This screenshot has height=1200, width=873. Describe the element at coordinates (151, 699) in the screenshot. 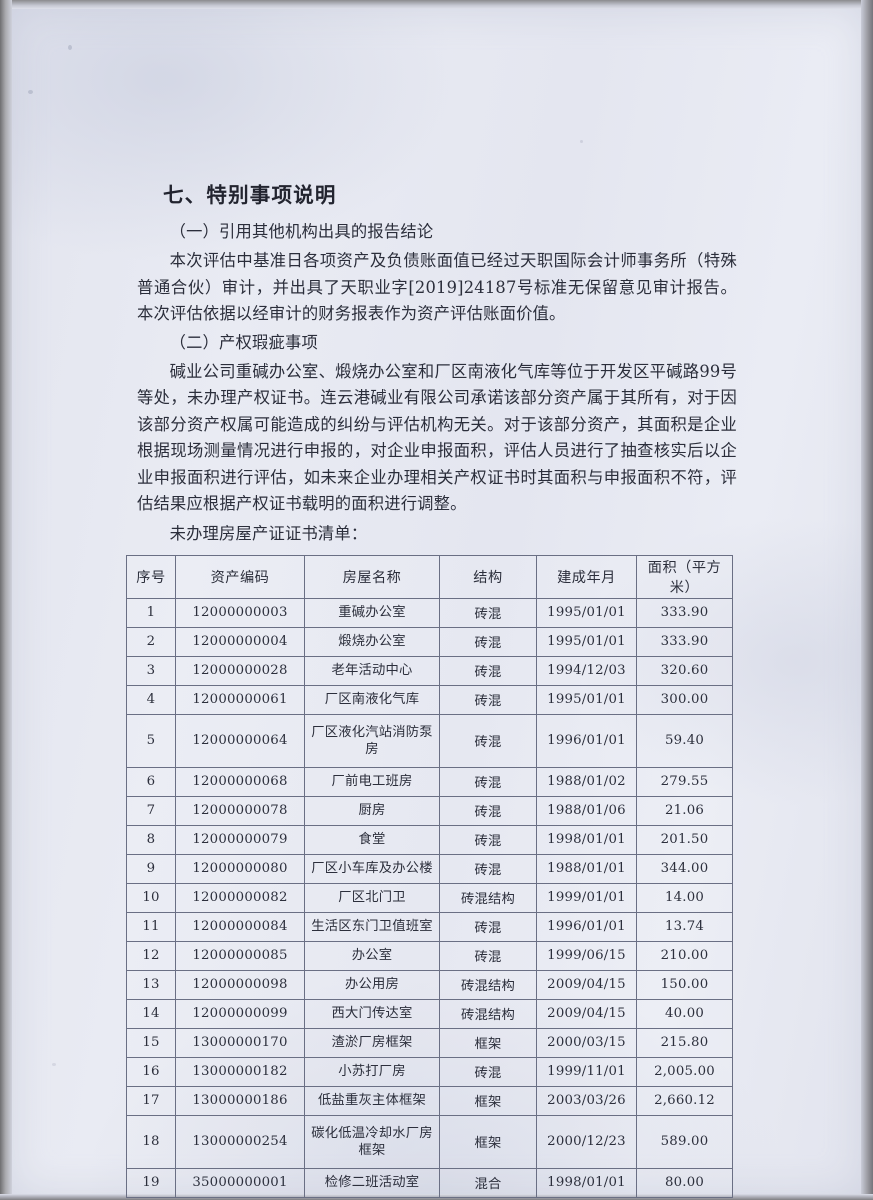

I see `table-cell-no: 4` at that location.